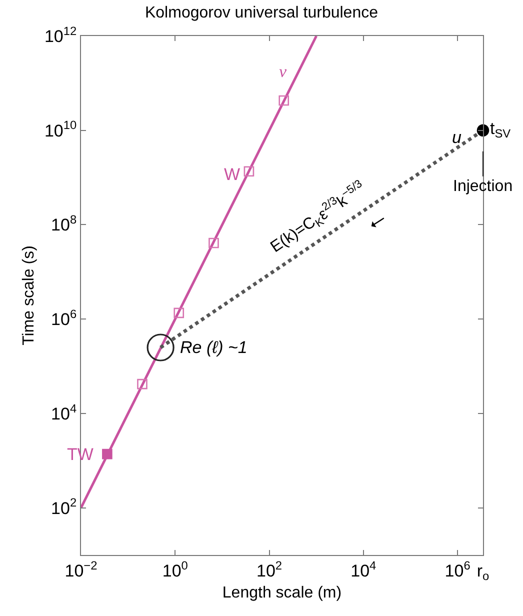 This screenshot has width=523, height=616. What do you see at coordinates (214, 347) in the screenshot?
I see `annotation: Re (ℓ) ~1` at bounding box center [214, 347].